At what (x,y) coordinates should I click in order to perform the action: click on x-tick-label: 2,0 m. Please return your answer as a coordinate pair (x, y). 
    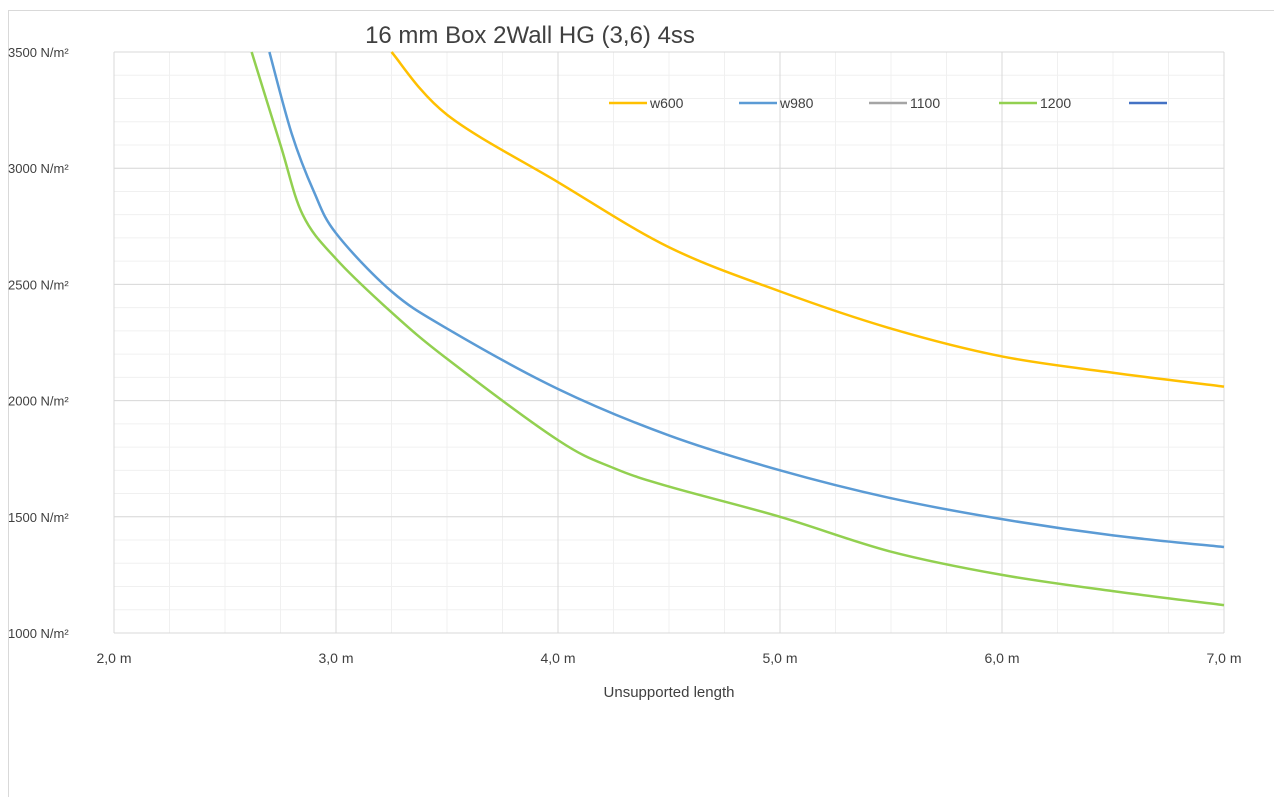
    Looking at the image, I should click on (113, 658).